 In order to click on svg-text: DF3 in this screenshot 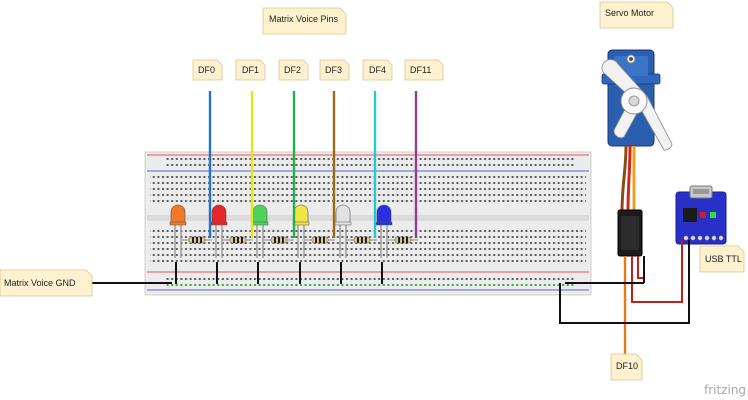, I will do `click(333, 70)`.